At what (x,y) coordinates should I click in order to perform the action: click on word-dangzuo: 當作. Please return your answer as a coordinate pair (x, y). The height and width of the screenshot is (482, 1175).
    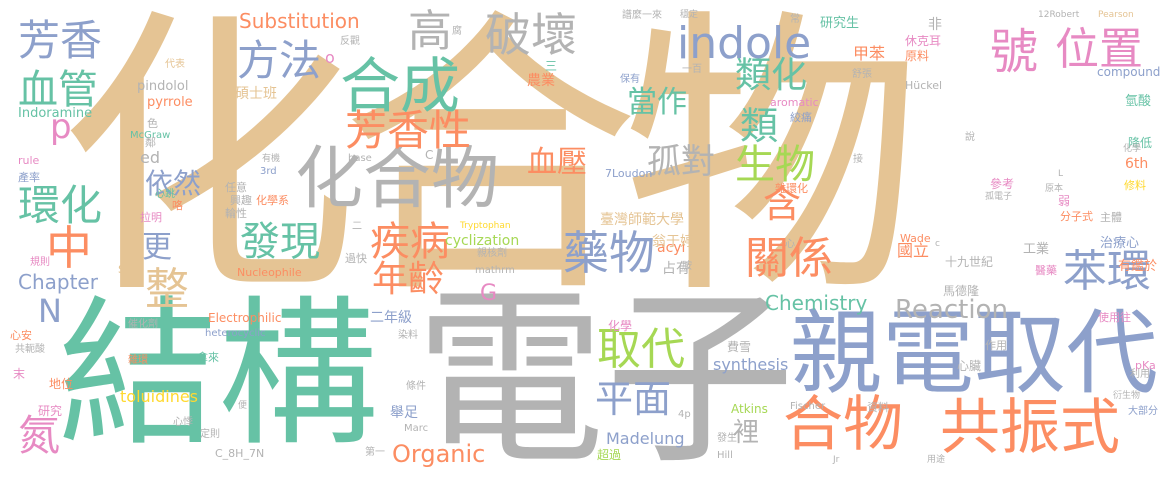
    Looking at the image, I should click on (657, 102).